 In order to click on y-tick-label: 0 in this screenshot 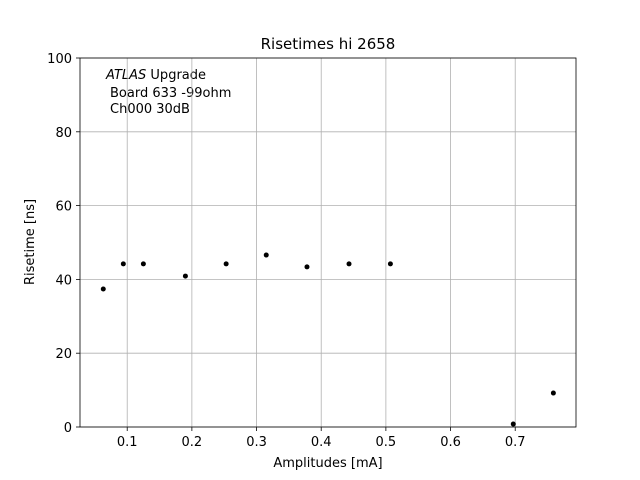, I will do `click(68, 428)`.